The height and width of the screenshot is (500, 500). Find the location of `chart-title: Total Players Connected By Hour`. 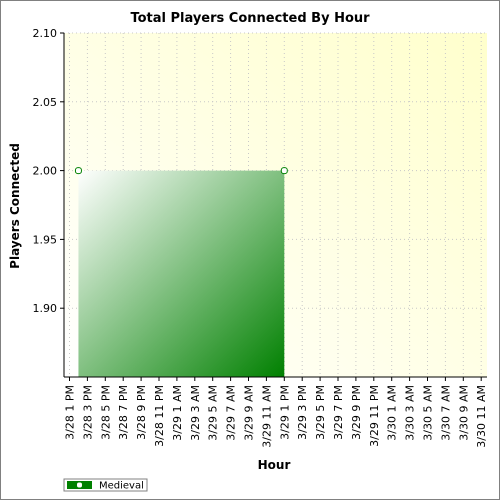

chart-title: Total Players Connected By Hour is located at coordinates (250, 18).